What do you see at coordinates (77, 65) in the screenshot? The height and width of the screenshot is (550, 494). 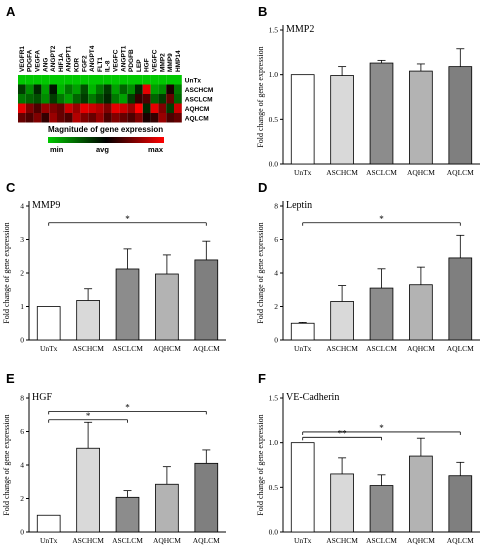 I see `heatmap-column-label: KDR` at bounding box center [77, 65].